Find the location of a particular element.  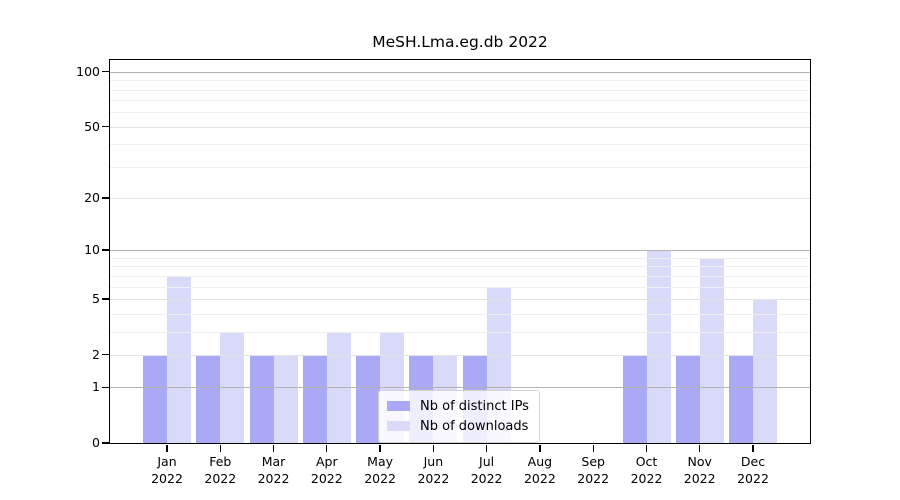

x-tick-label-line: Sep is located at coordinates (593, 461).